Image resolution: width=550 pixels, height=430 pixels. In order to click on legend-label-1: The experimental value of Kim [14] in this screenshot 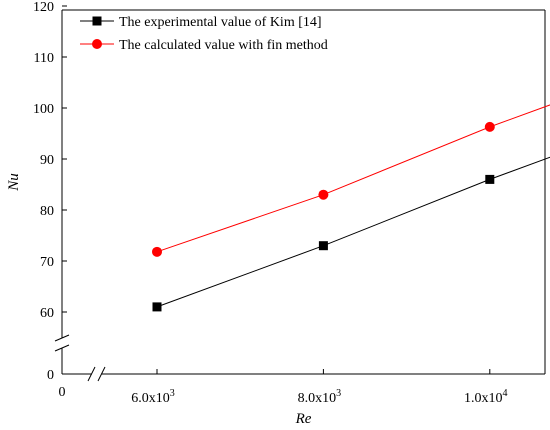, I will do `click(220, 22)`.